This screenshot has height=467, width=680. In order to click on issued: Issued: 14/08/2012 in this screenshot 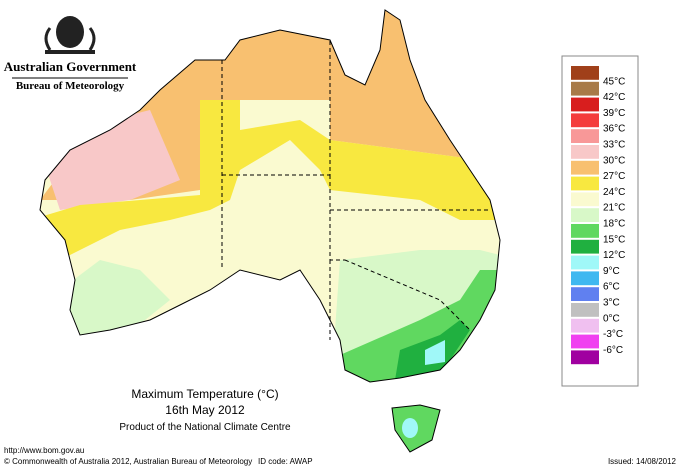, I will do `click(642, 461)`.